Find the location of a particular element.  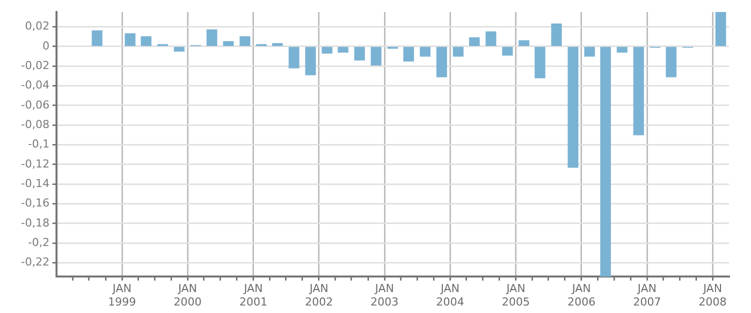

x-tick-label: JAN 2002 is located at coordinates (318, 295).